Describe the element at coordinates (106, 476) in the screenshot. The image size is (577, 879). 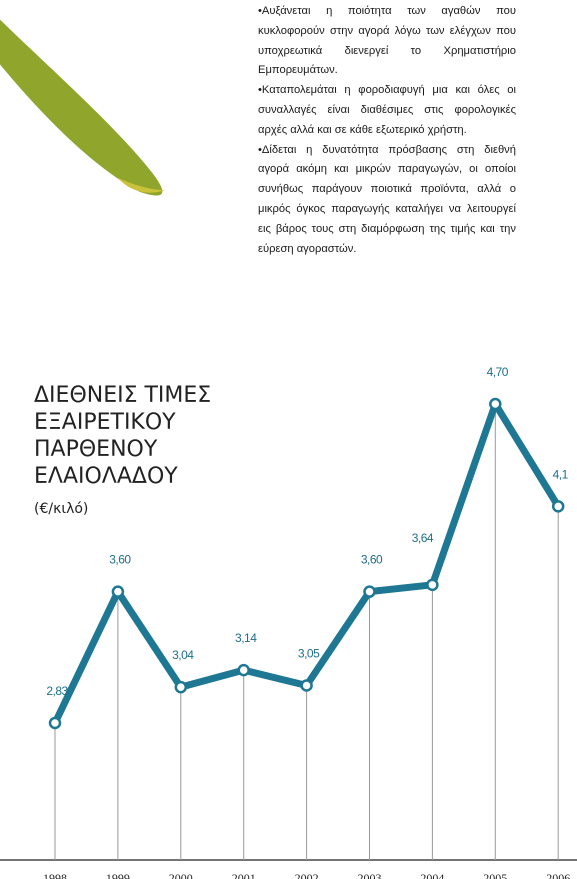
I see `chart-title: ΕΛΑΙΟΛΑΔΟΥ` at that location.